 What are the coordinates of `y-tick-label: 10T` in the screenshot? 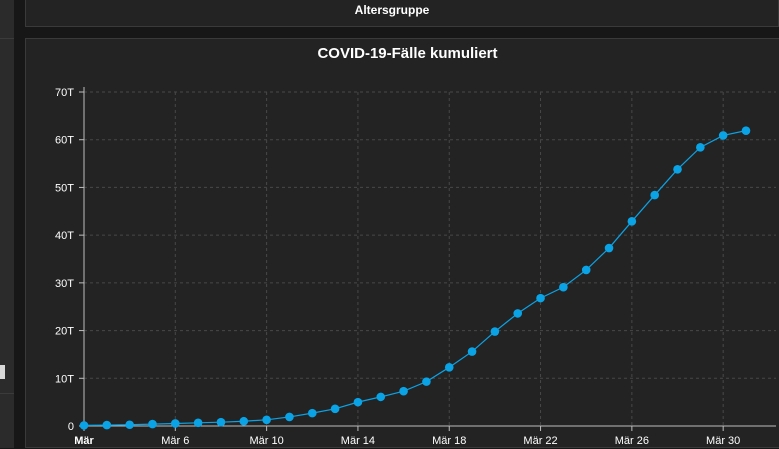 It's located at (64, 379).